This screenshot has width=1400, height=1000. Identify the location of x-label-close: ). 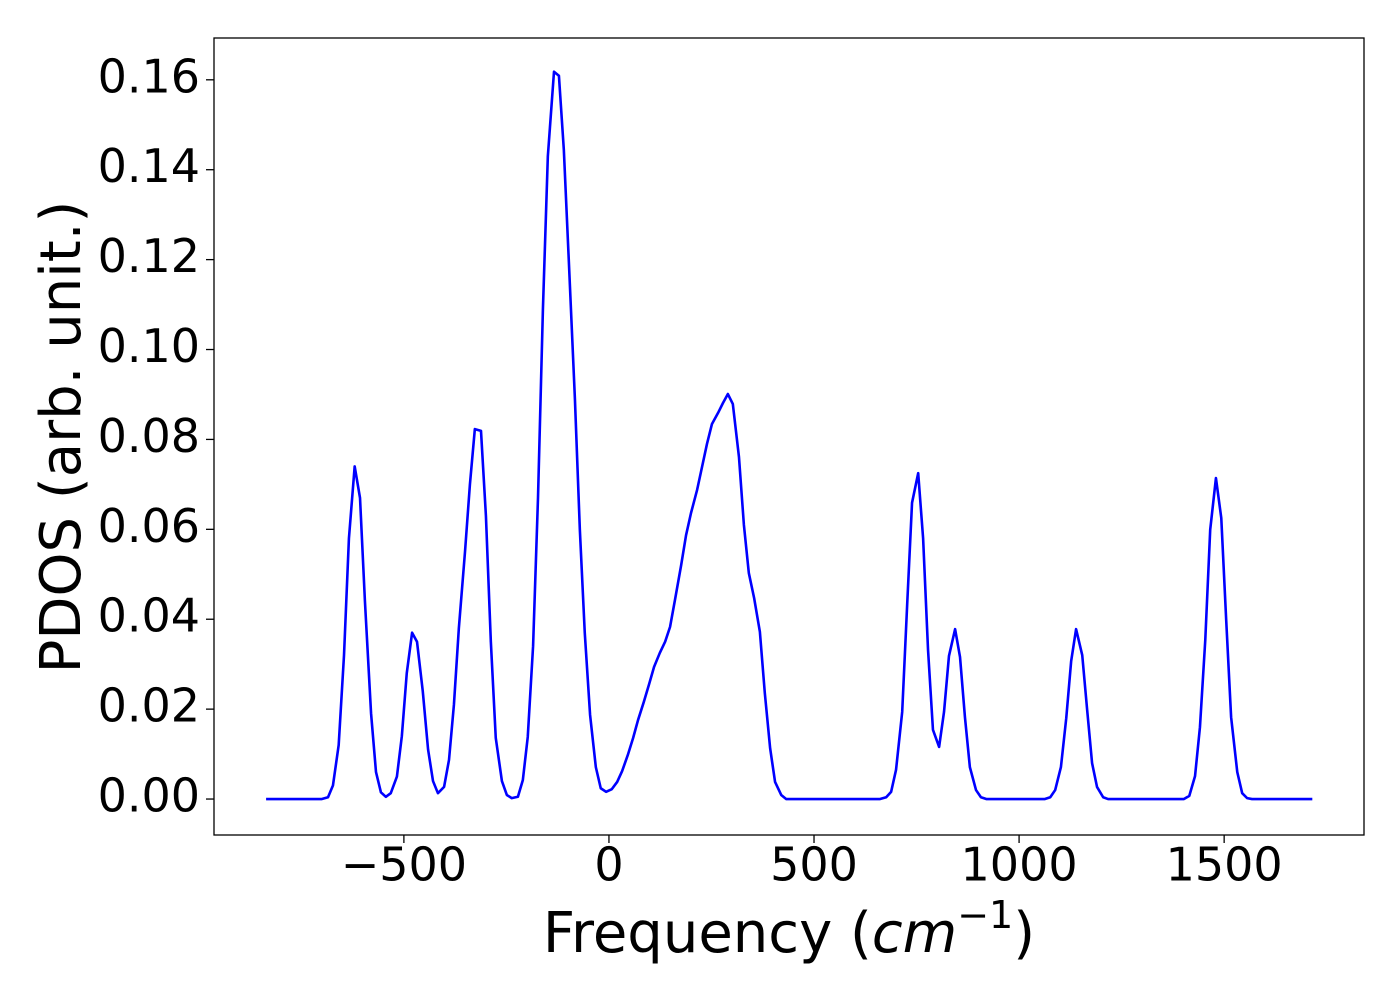
(1024, 933).